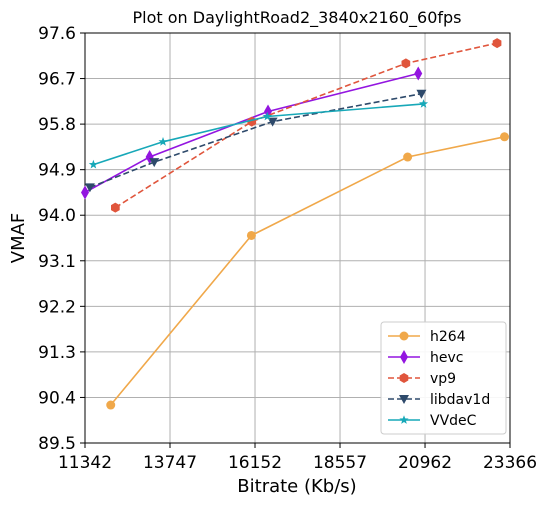  I want to click on y-tick-label: 89.5, so click(57, 444).